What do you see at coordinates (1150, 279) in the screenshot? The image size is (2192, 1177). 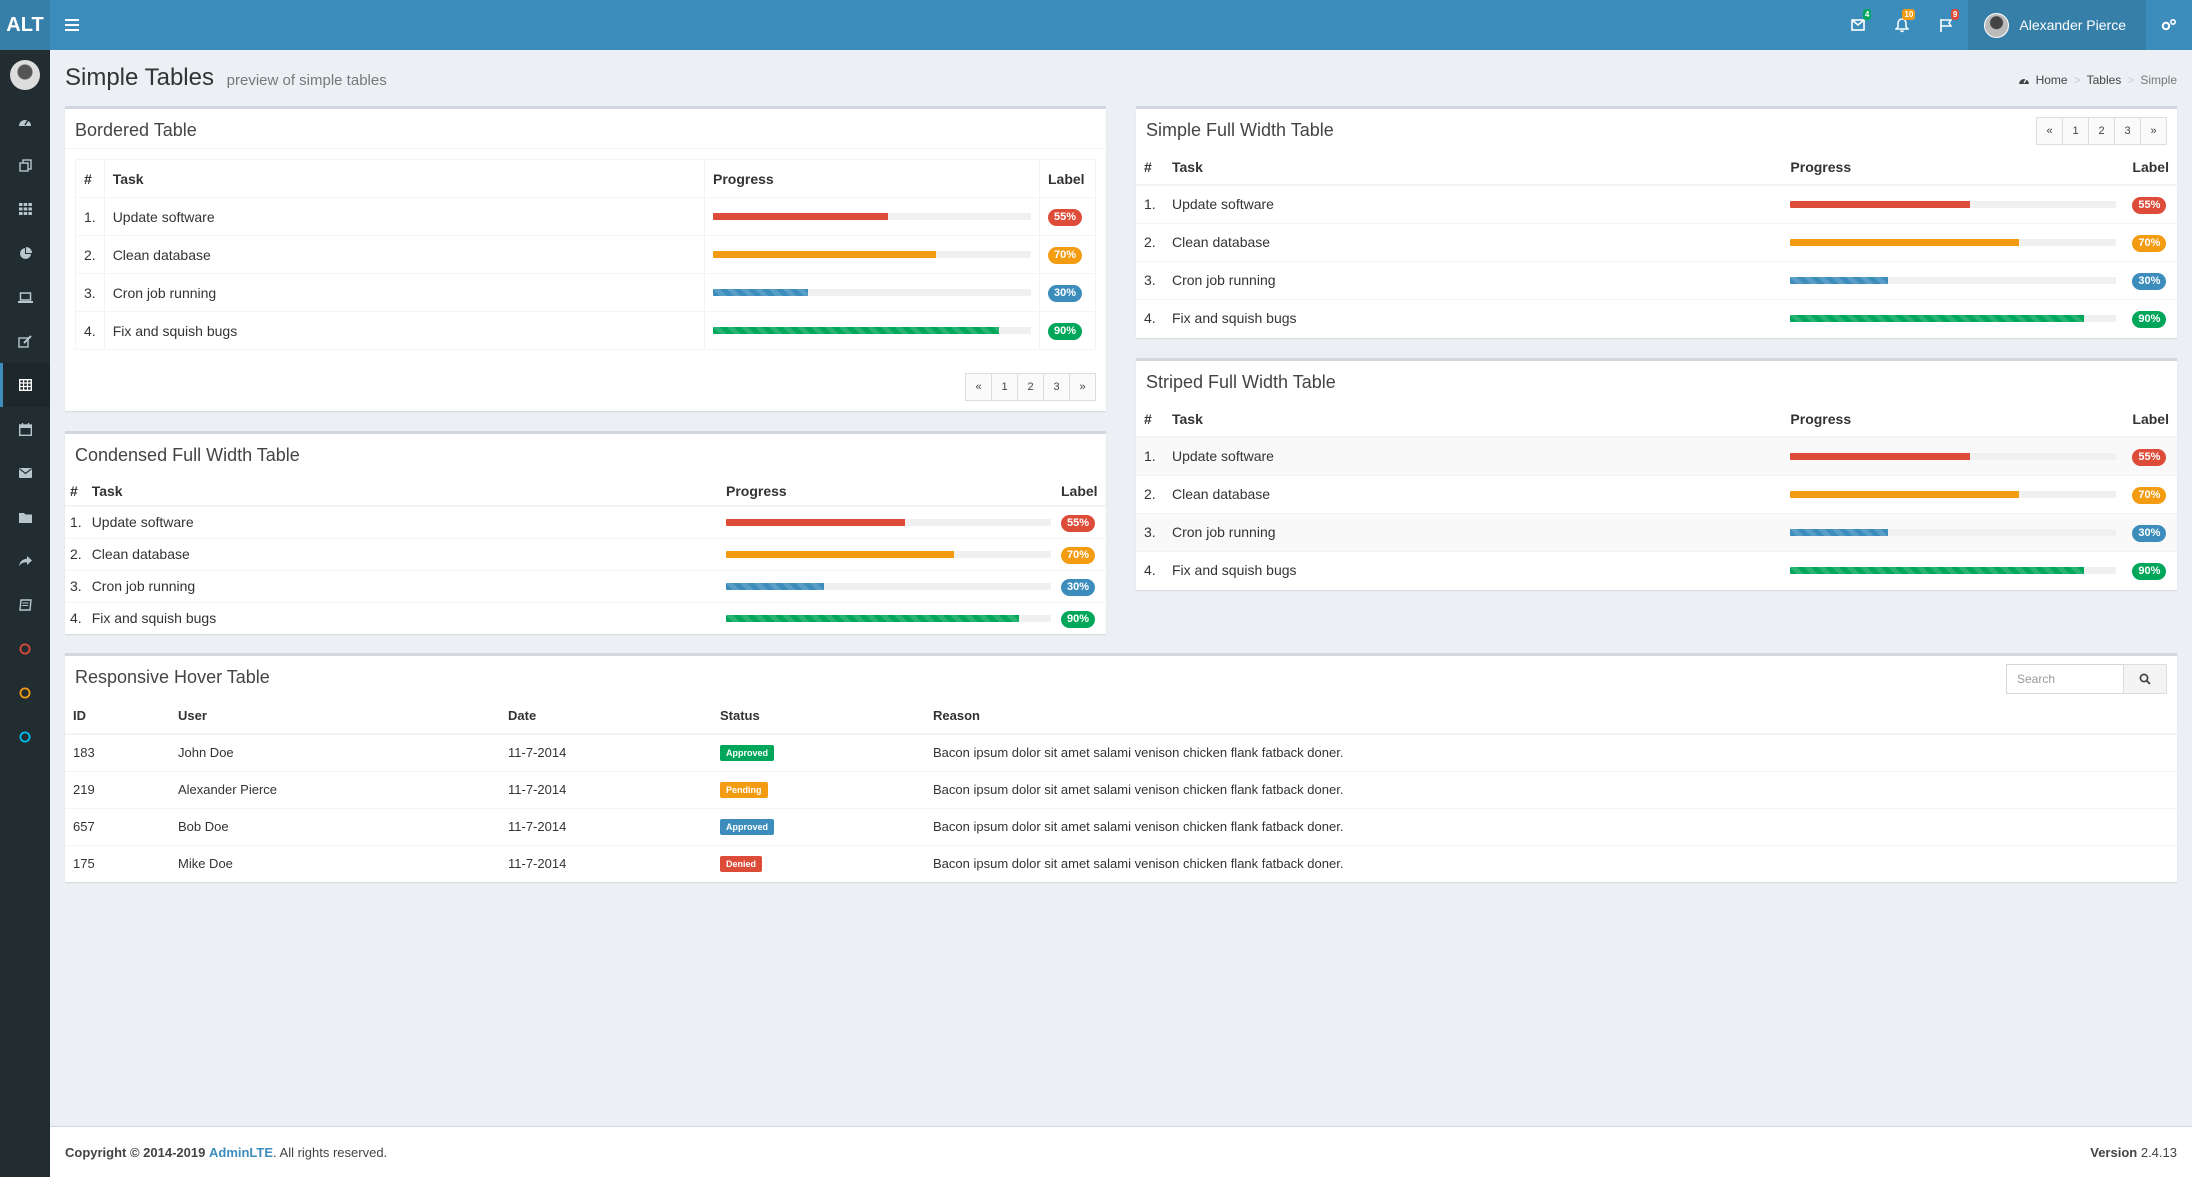 I see `row-number: 3.` at bounding box center [1150, 279].